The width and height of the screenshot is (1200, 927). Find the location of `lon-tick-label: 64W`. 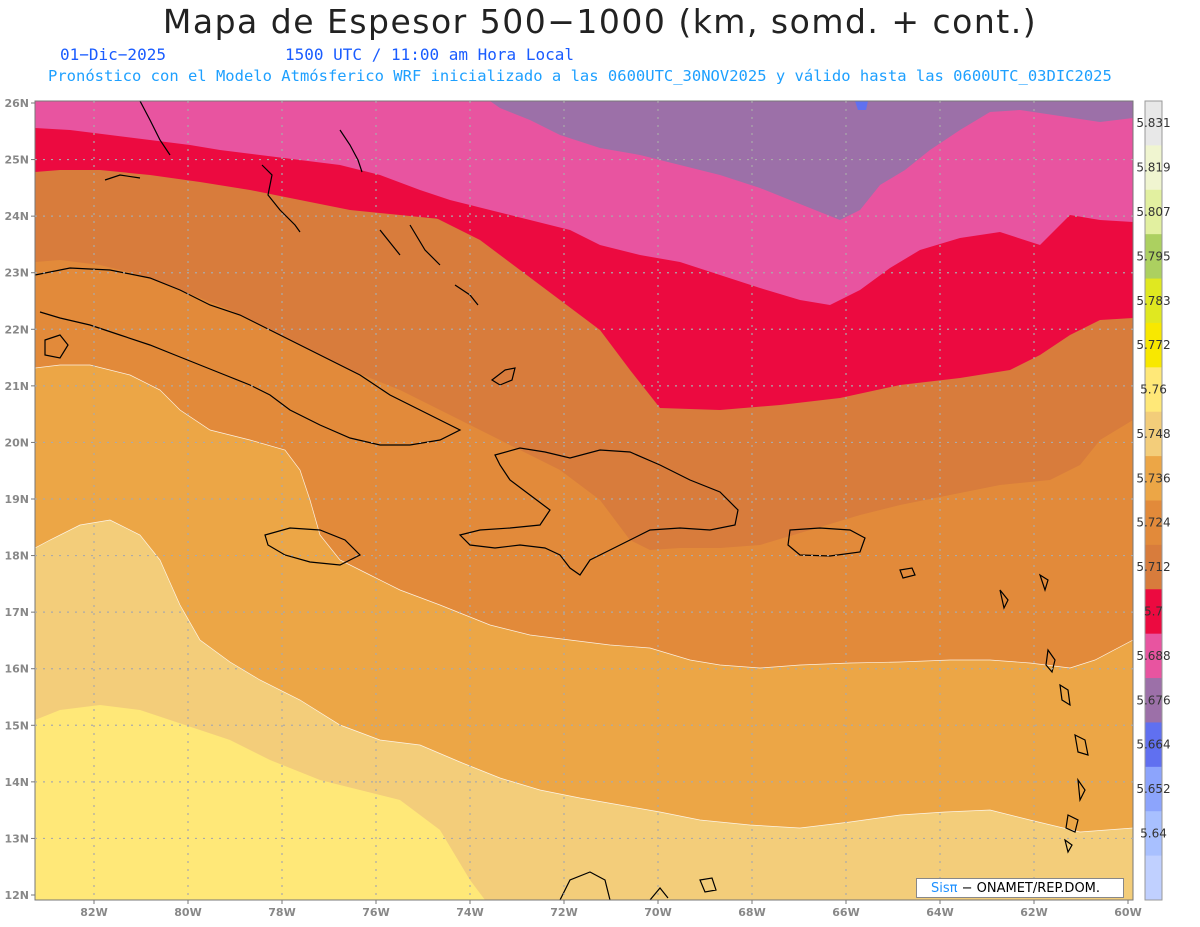

lon-tick-label: 64W is located at coordinates (939, 912).